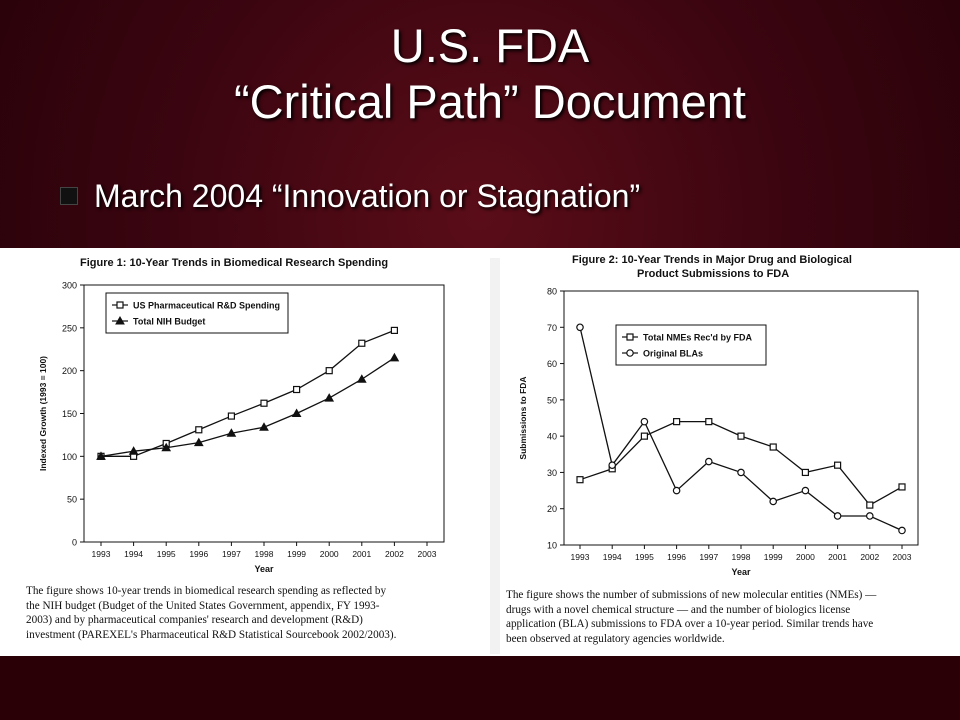  Describe the element at coordinates (296, 554) in the screenshot. I see `x-tick-label: 1999` at that location.